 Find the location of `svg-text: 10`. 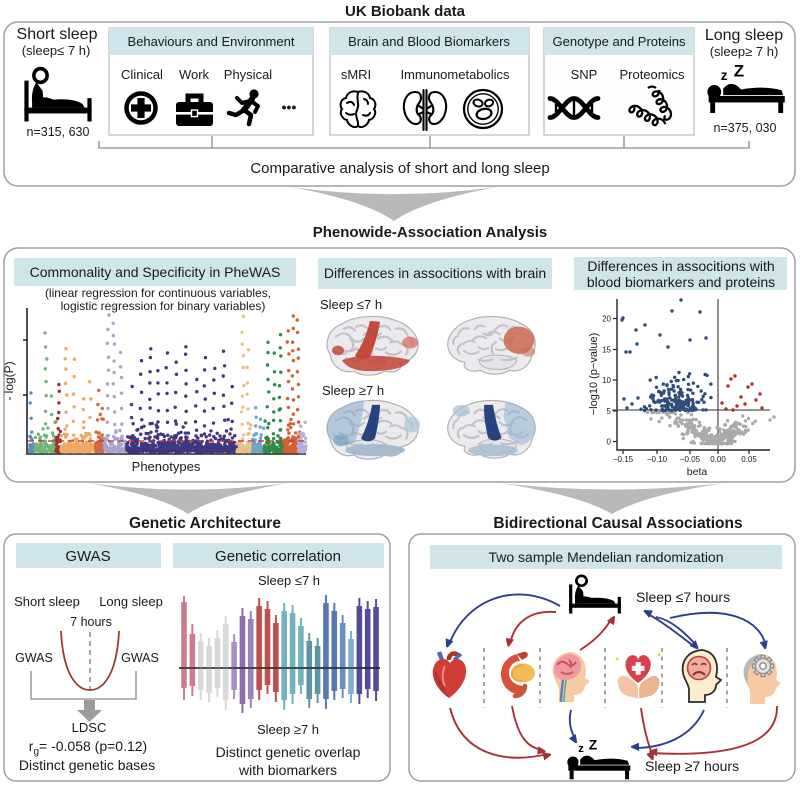

svg-text: 10 is located at coordinates (606, 380).